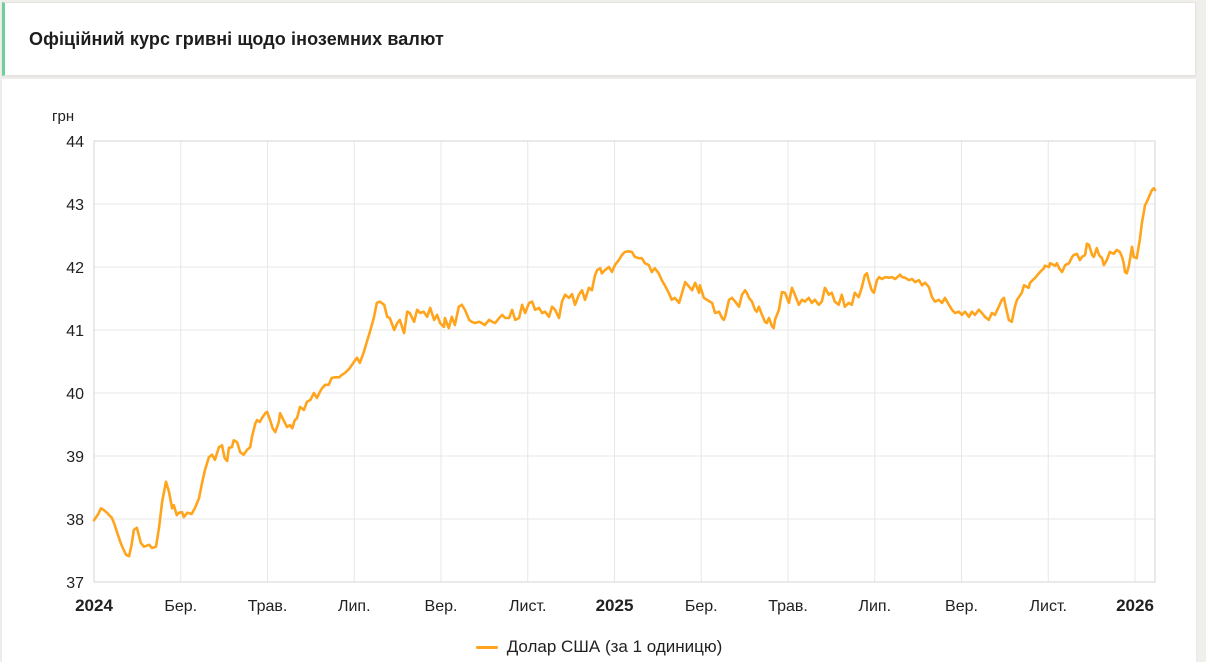  What do you see at coordinates (486, 647) in the screenshot?
I see `legend-line-swatch` at bounding box center [486, 647].